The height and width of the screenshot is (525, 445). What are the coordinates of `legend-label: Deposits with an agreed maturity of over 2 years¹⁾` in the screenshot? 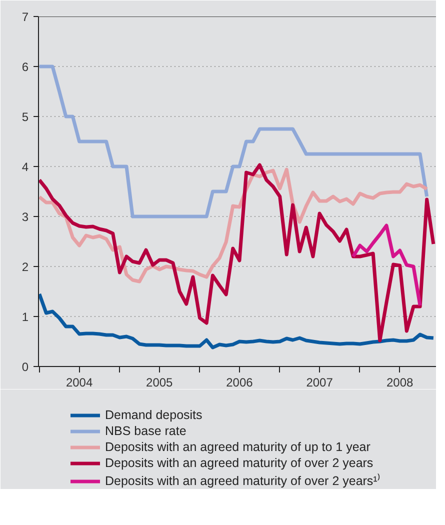 It's located at (242, 480).